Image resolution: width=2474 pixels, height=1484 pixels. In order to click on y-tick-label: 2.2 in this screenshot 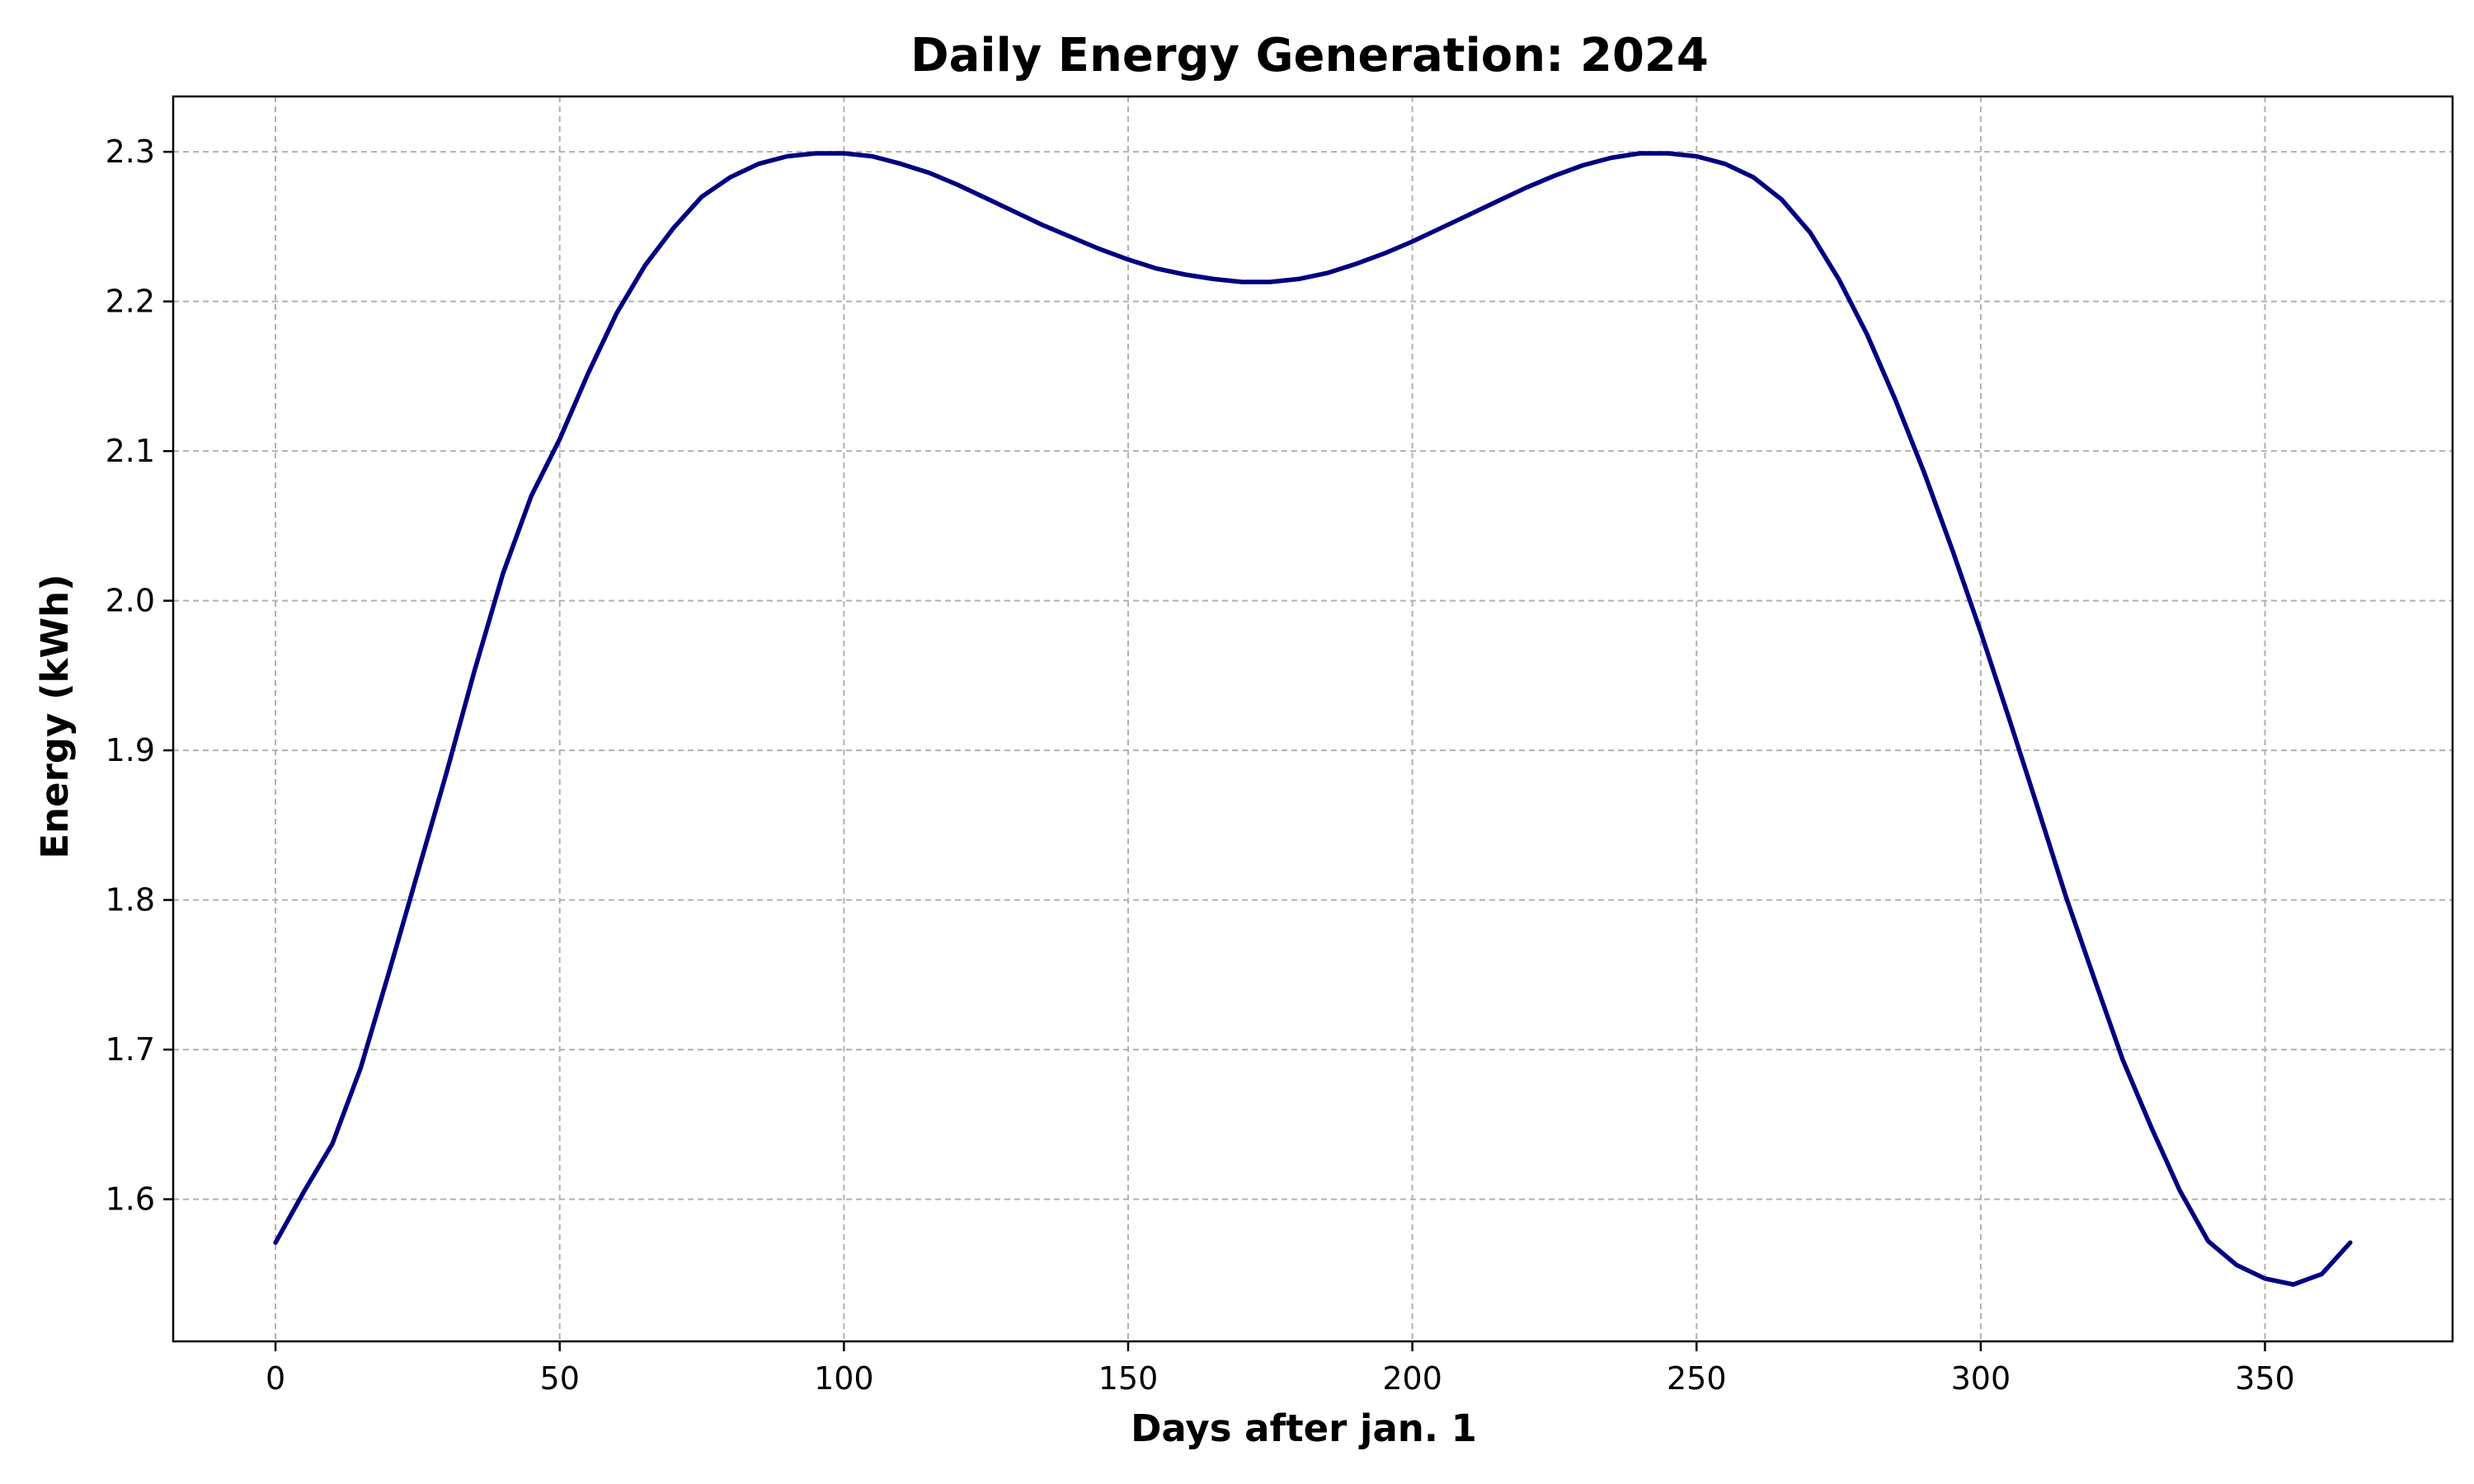, I will do `click(130, 302)`.